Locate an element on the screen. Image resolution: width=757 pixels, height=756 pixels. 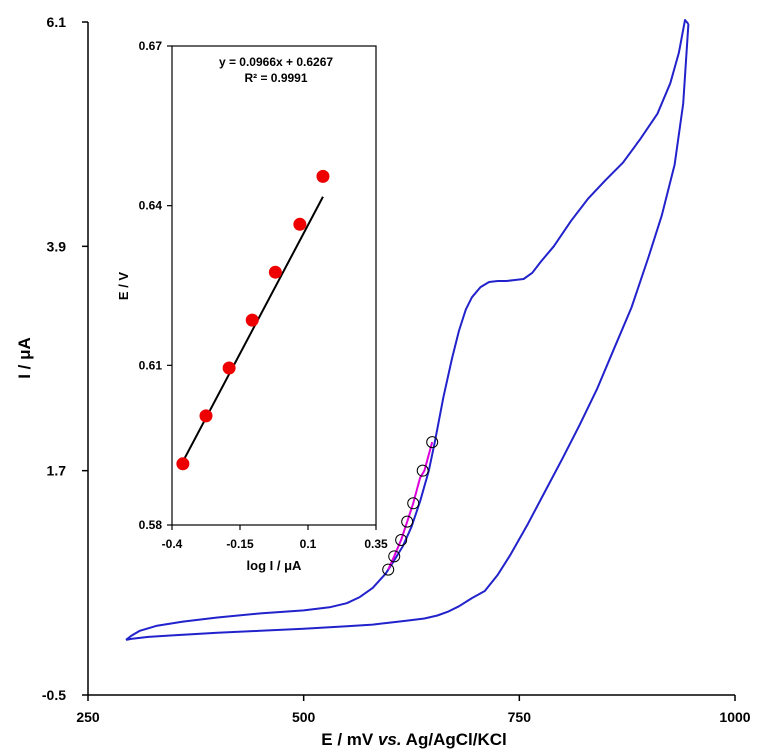
inset-y-tick-label: 0.58 is located at coordinates (151, 525).